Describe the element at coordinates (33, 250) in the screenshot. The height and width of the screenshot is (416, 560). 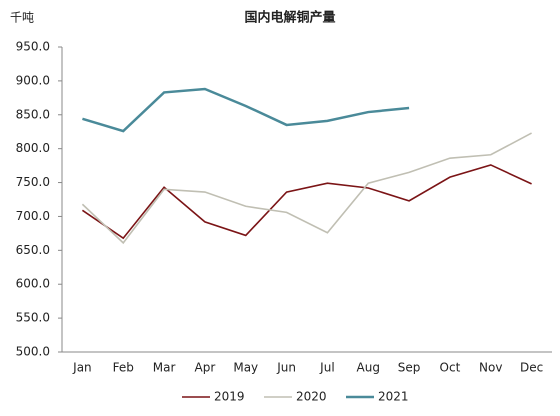
I see `y-tick-label: 650.0` at that location.